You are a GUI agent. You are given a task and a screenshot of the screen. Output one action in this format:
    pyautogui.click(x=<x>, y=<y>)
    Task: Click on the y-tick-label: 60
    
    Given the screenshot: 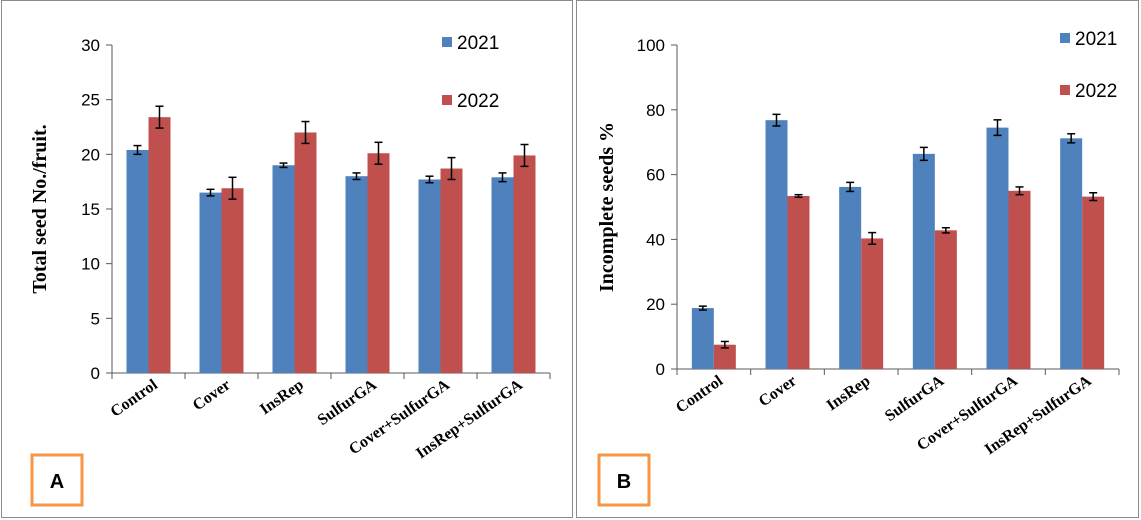 What is the action you would take?
    pyautogui.click(x=655, y=175)
    